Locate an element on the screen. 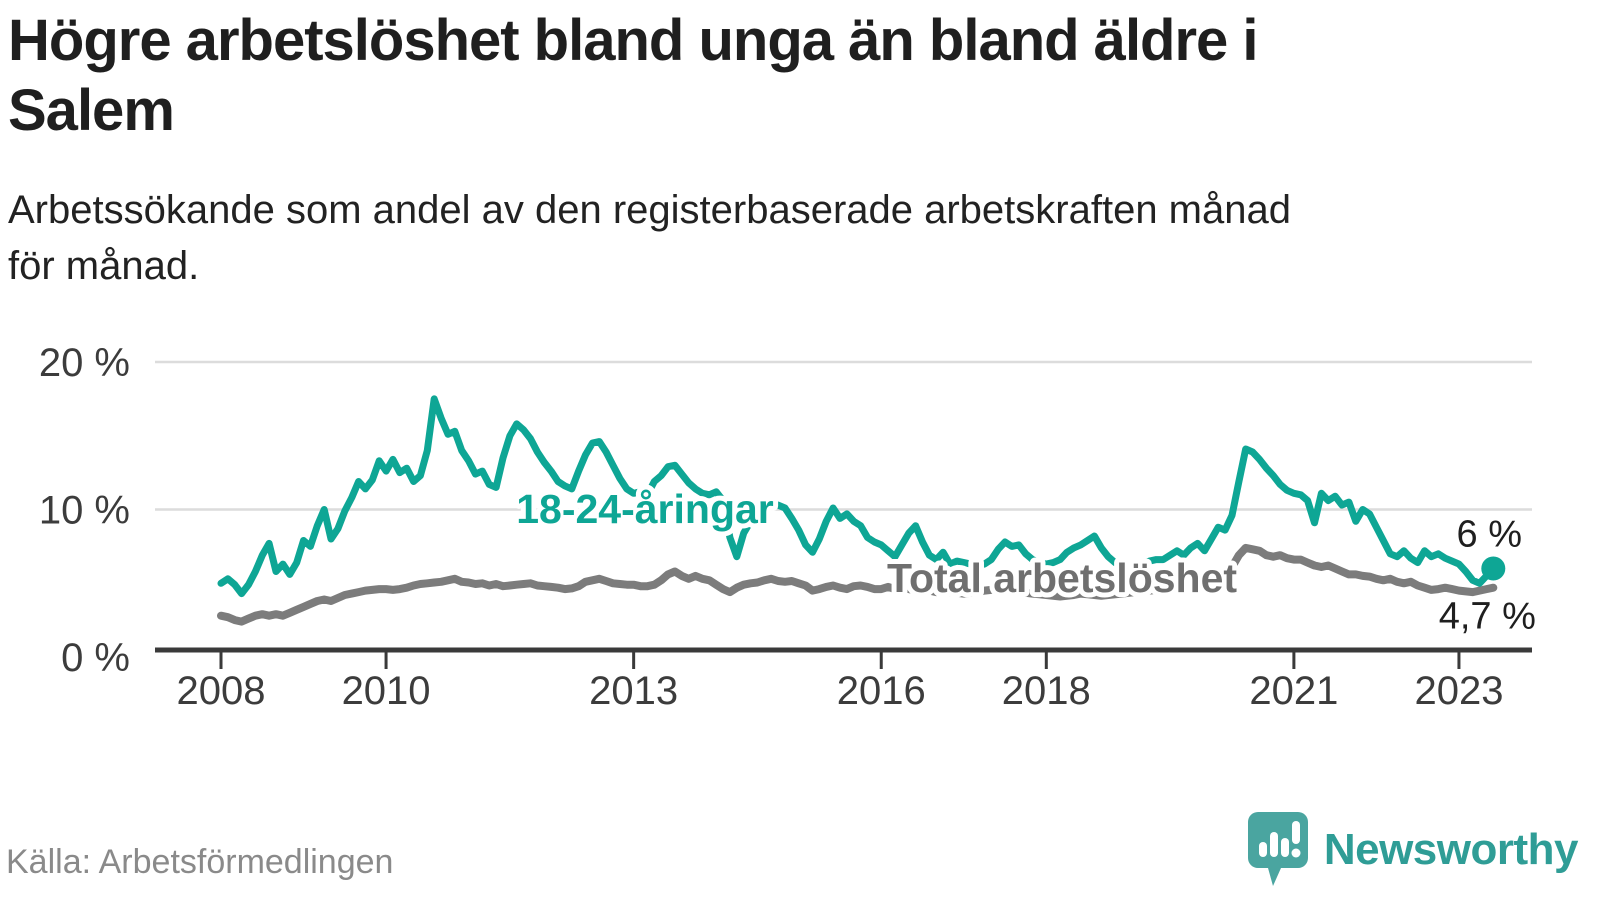  x-tick-2018: 2018 is located at coordinates (1046, 691).